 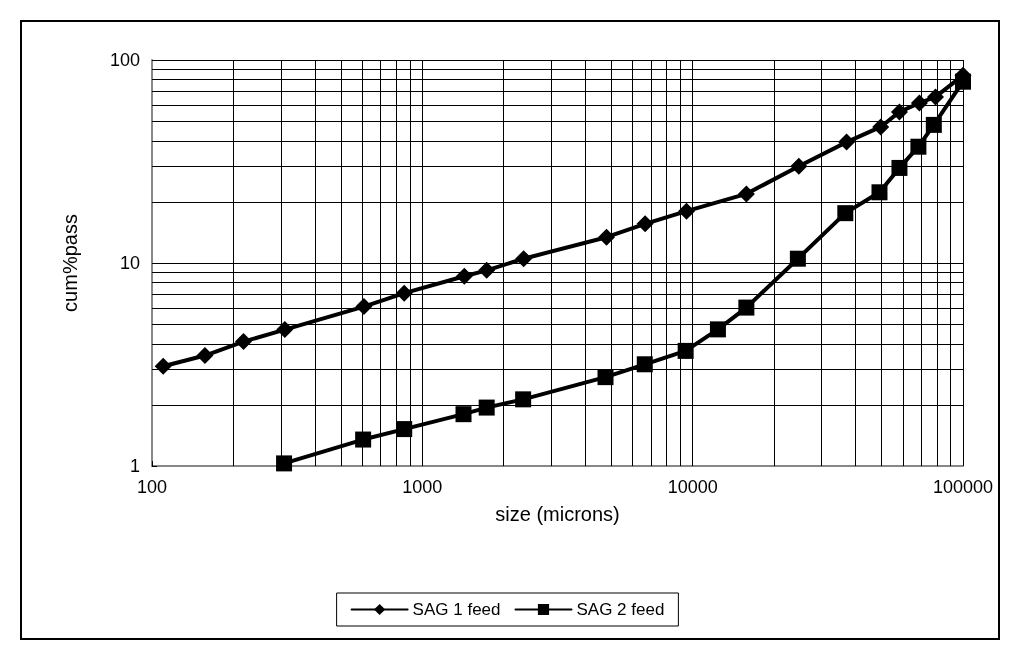 I want to click on x-tick-label: 100000, so click(x=963, y=487).